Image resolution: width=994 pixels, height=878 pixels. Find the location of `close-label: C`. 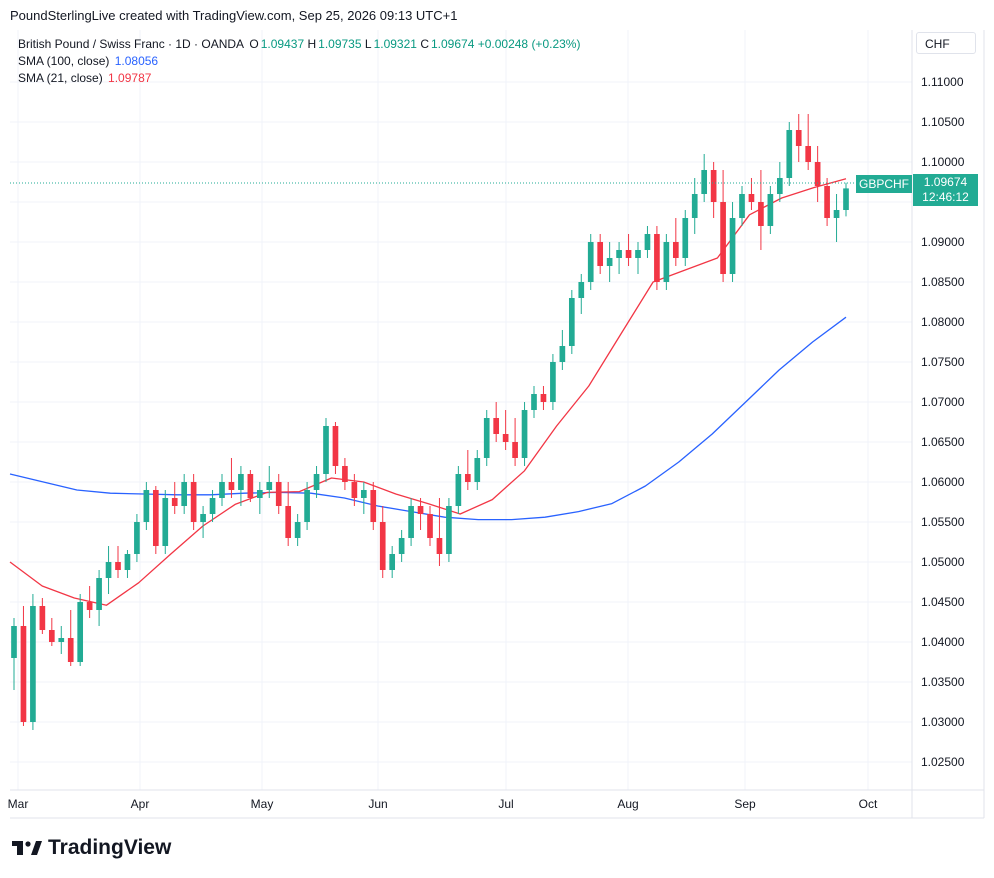

close-label: C is located at coordinates (424, 44).